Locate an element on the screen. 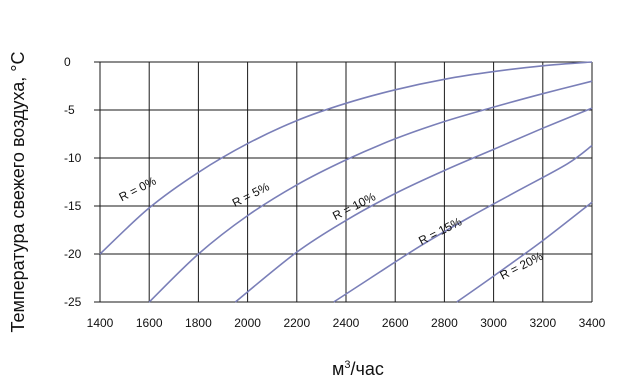 The width and height of the screenshot is (617, 383). x-tick-label: 1600 is located at coordinates (149, 323).